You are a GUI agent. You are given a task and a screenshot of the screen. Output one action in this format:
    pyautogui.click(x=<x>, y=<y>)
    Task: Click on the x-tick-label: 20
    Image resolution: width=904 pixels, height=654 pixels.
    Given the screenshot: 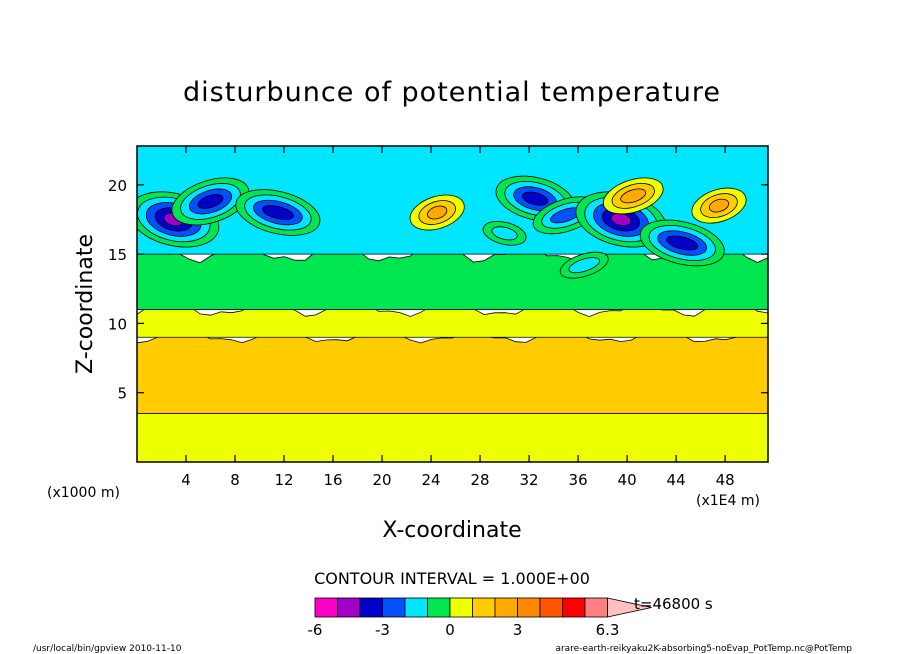 What is the action you would take?
    pyautogui.click(x=382, y=480)
    